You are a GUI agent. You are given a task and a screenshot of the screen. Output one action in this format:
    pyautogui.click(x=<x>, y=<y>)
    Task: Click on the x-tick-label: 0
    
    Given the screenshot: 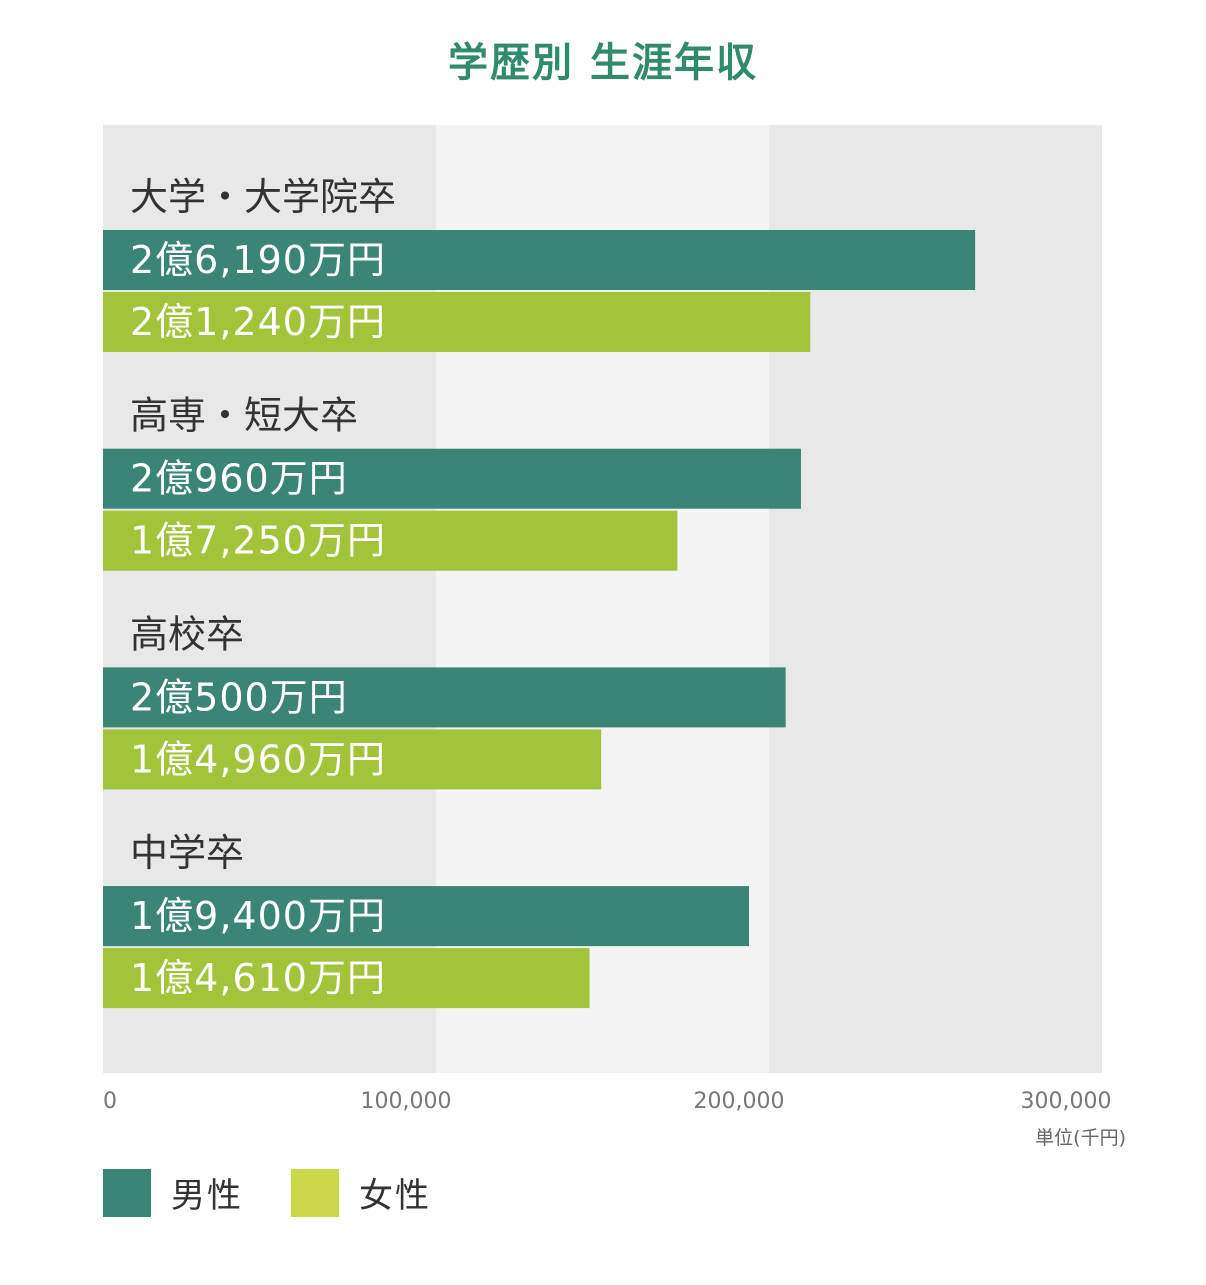 What is the action you would take?
    pyautogui.click(x=110, y=1101)
    